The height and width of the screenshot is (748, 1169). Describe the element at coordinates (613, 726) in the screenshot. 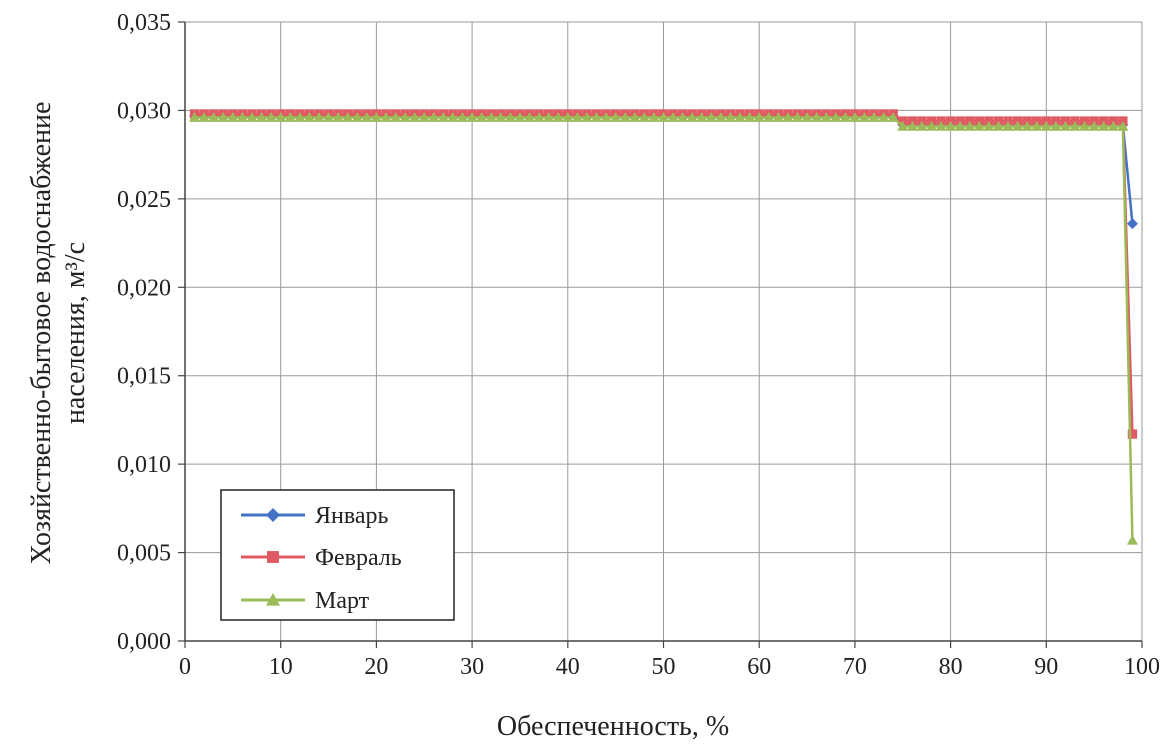

I see `x-axis-title: Обеспеченность, %` at that location.